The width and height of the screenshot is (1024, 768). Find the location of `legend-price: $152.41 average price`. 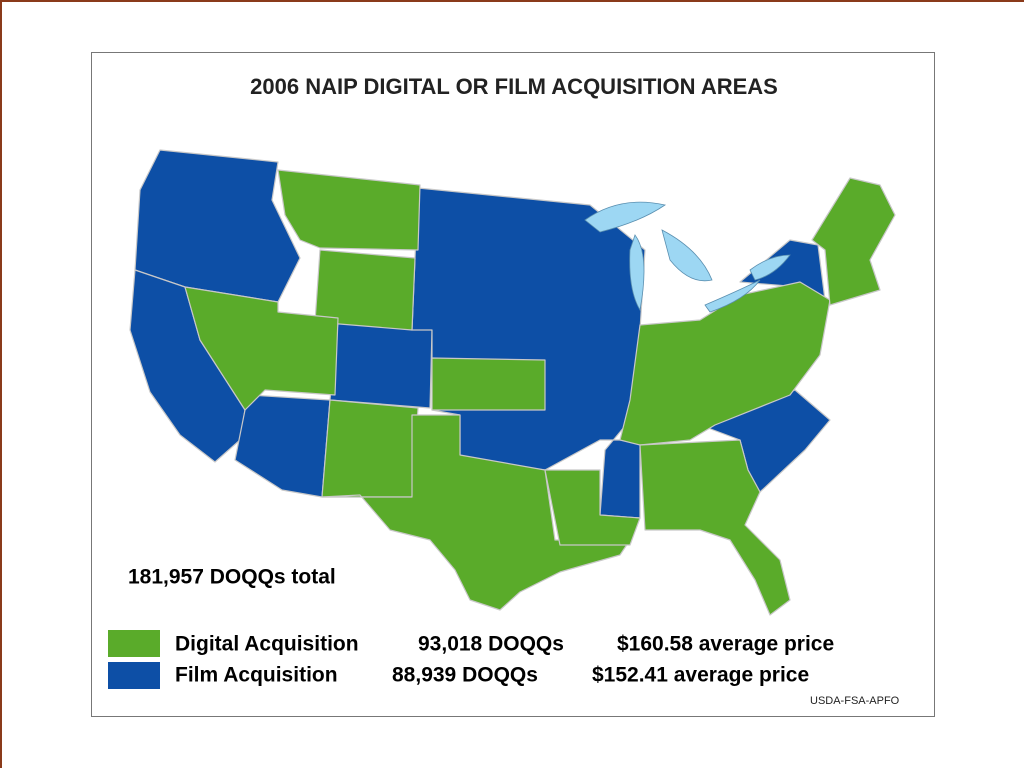

legend-price: $152.41 average price is located at coordinates (700, 675).